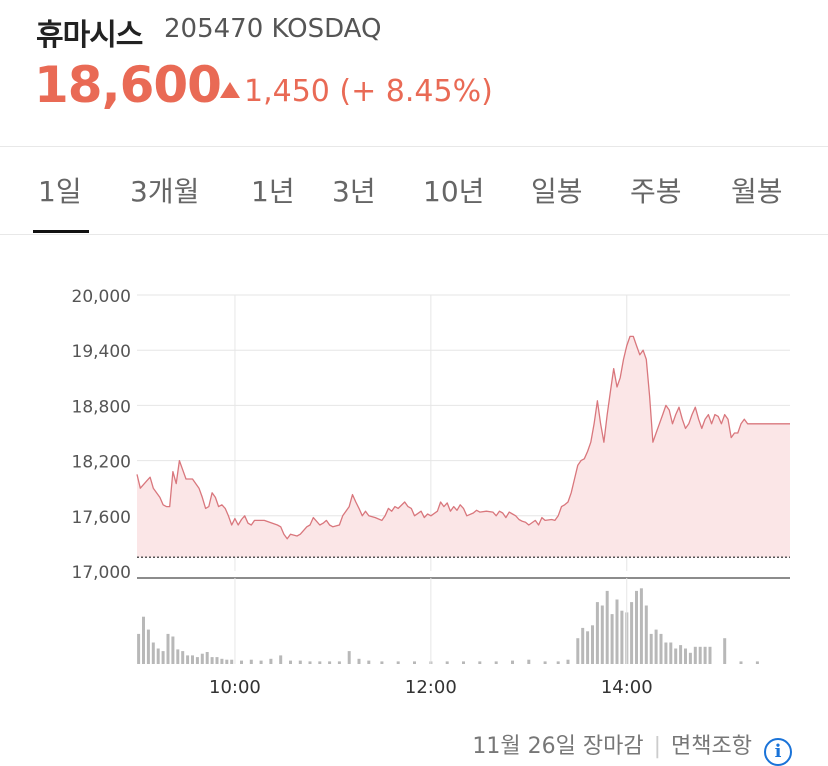 The width and height of the screenshot is (828, 766). I want to click on y-tick-label: 20,000, so click(101, 297).